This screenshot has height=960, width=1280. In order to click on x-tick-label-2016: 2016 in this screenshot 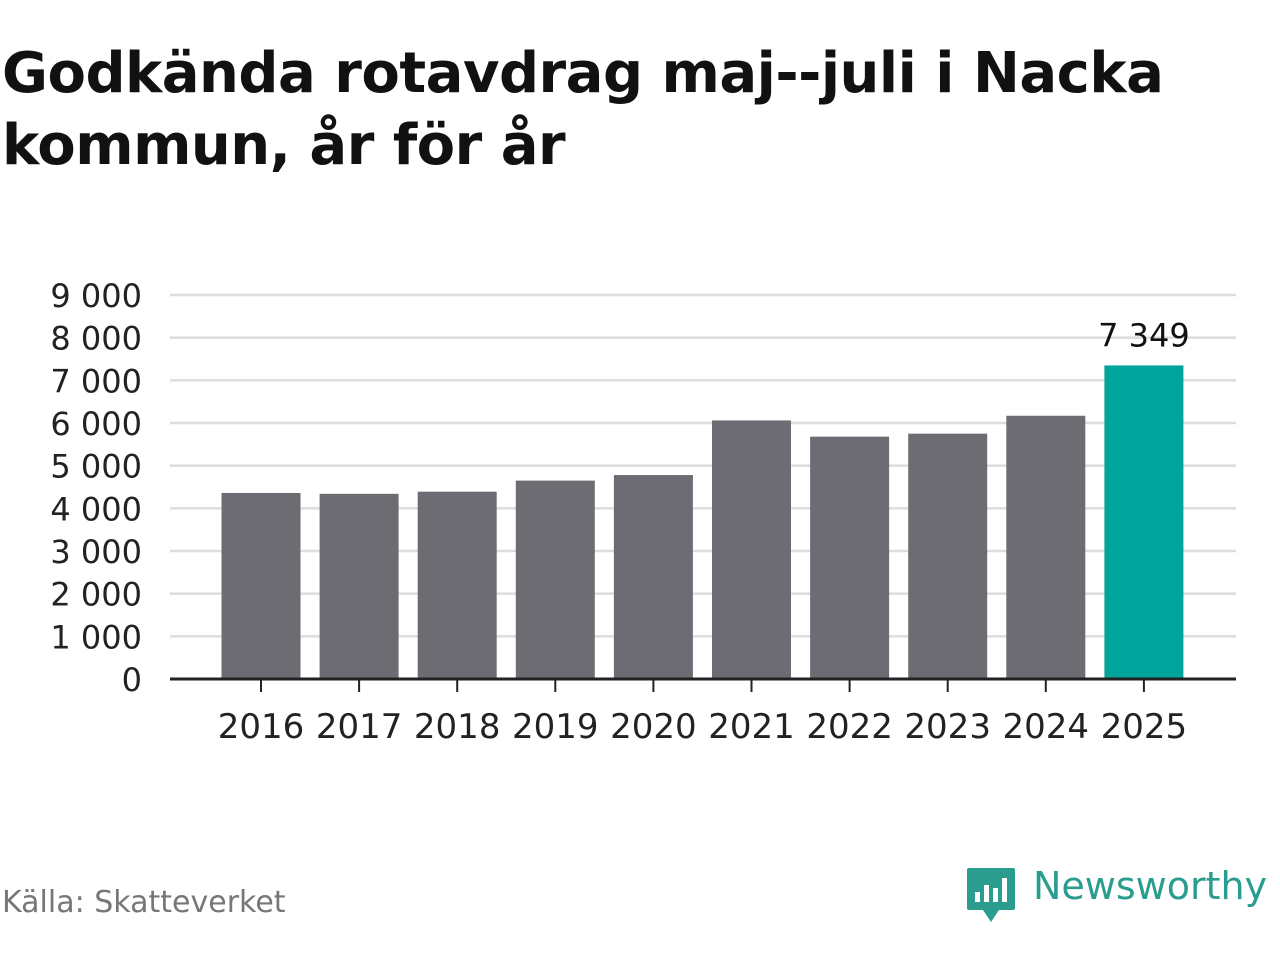, I will do `click(261, 727)`.